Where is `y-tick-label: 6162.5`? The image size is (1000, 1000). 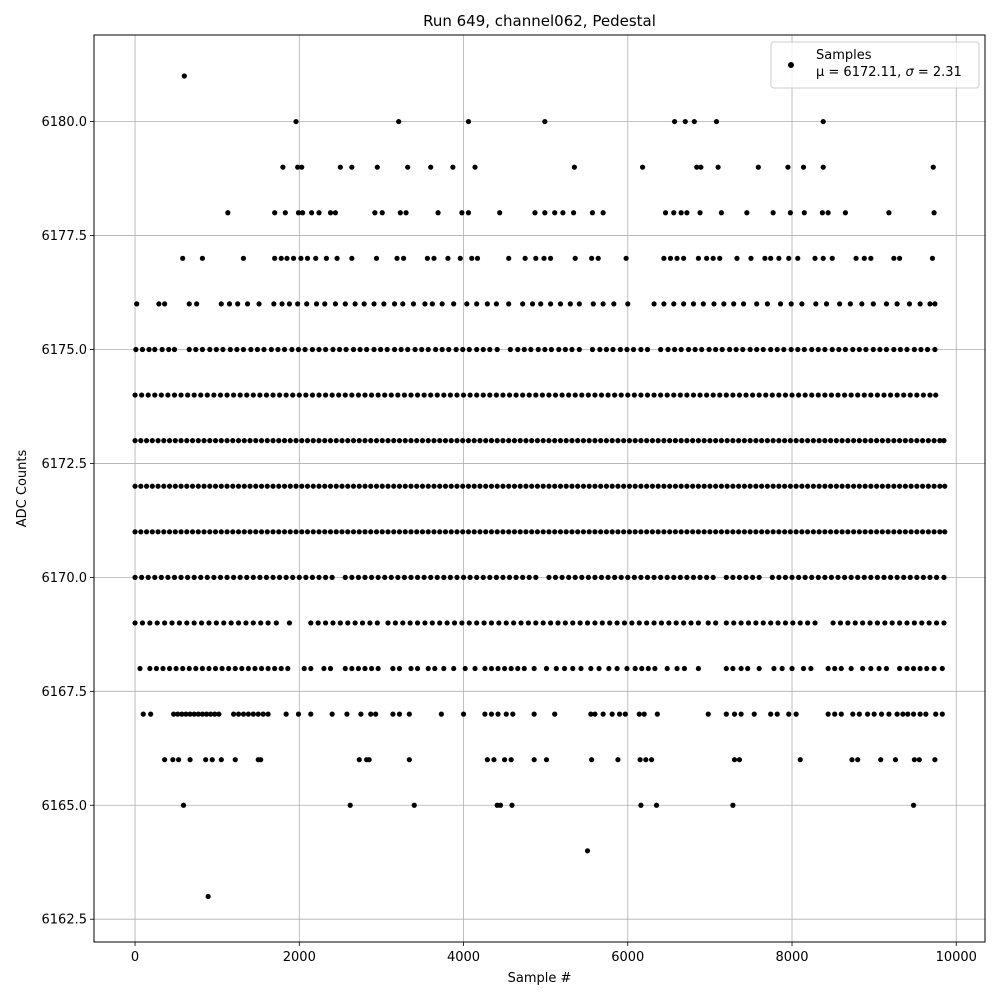 y-tick-label: 6162.5 is located at coordinates (65, 920).